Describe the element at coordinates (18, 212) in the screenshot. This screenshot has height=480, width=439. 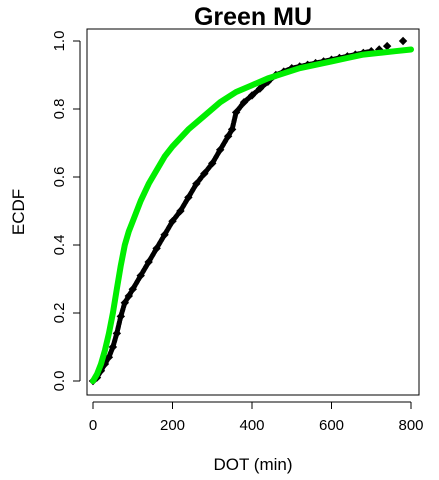
I see `y-axis-label: ECDF` at that location.